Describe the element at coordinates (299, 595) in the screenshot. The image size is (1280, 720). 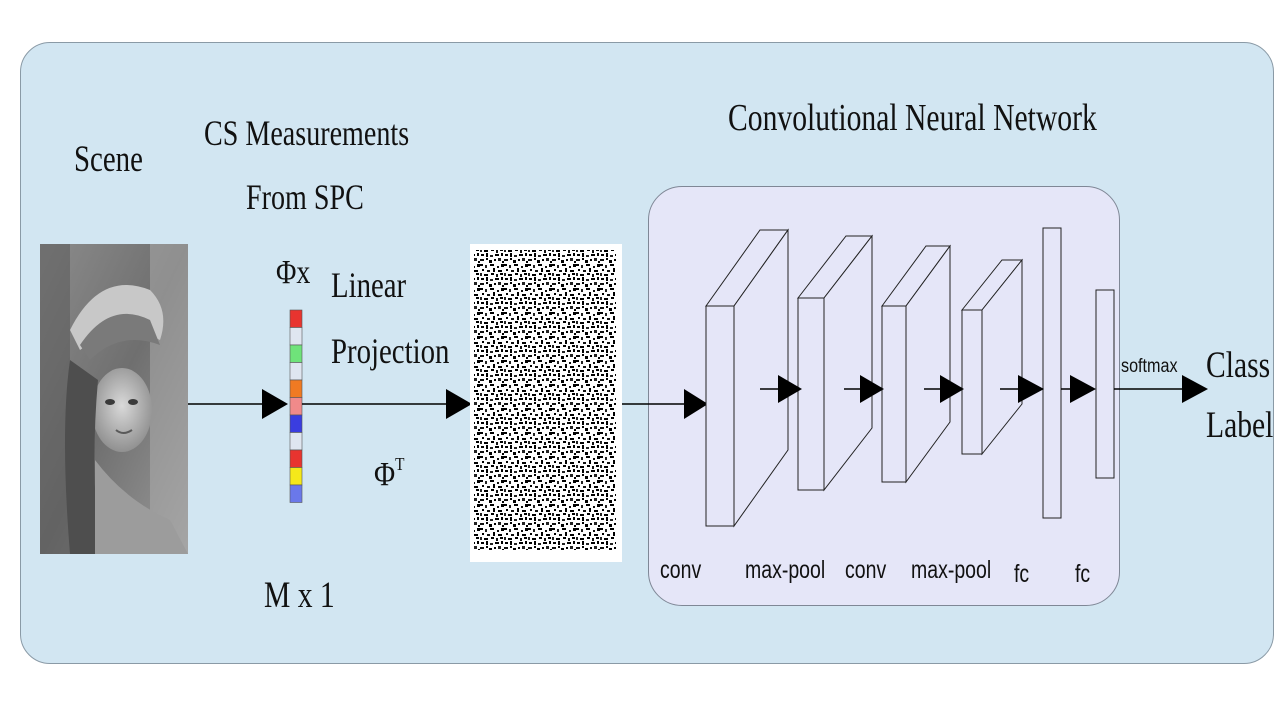
I see `m-by-1-label: M x 1` at that location.